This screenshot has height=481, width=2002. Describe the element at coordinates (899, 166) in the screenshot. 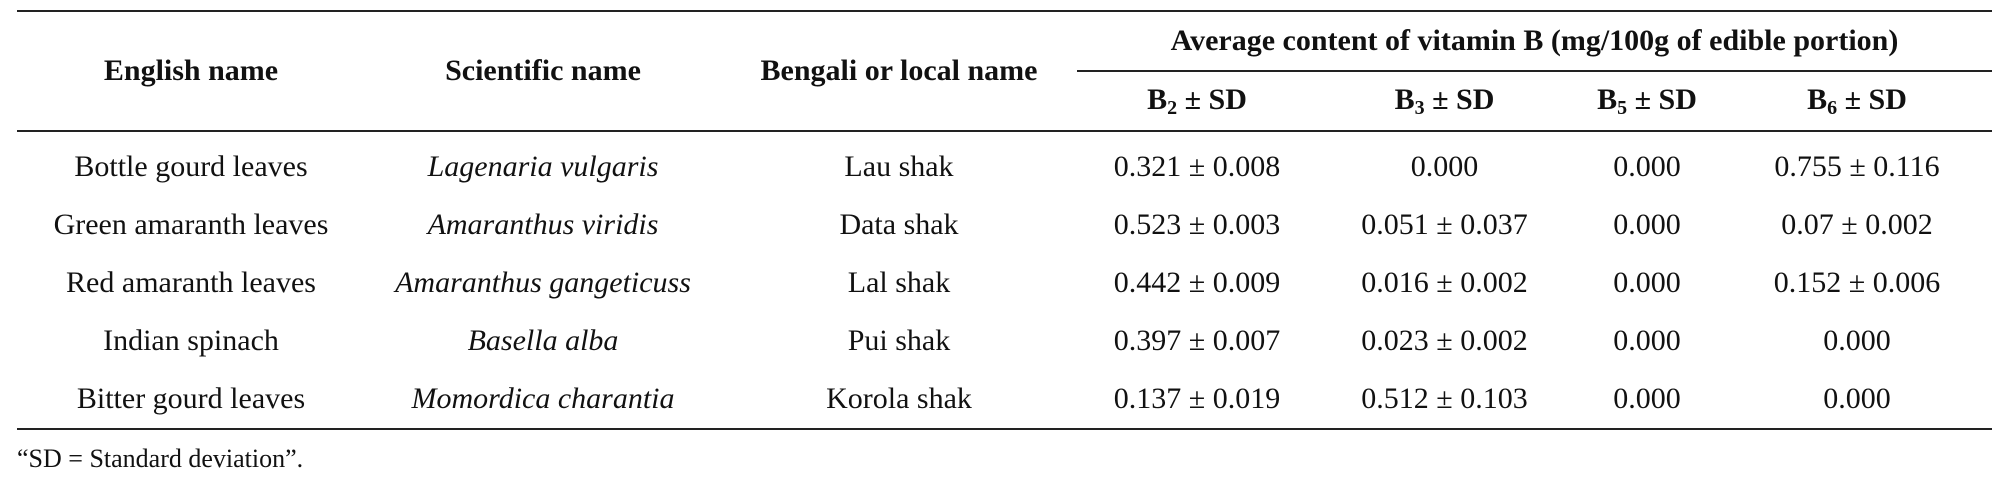

I see `cell-local-name: Lau shak` at that location.